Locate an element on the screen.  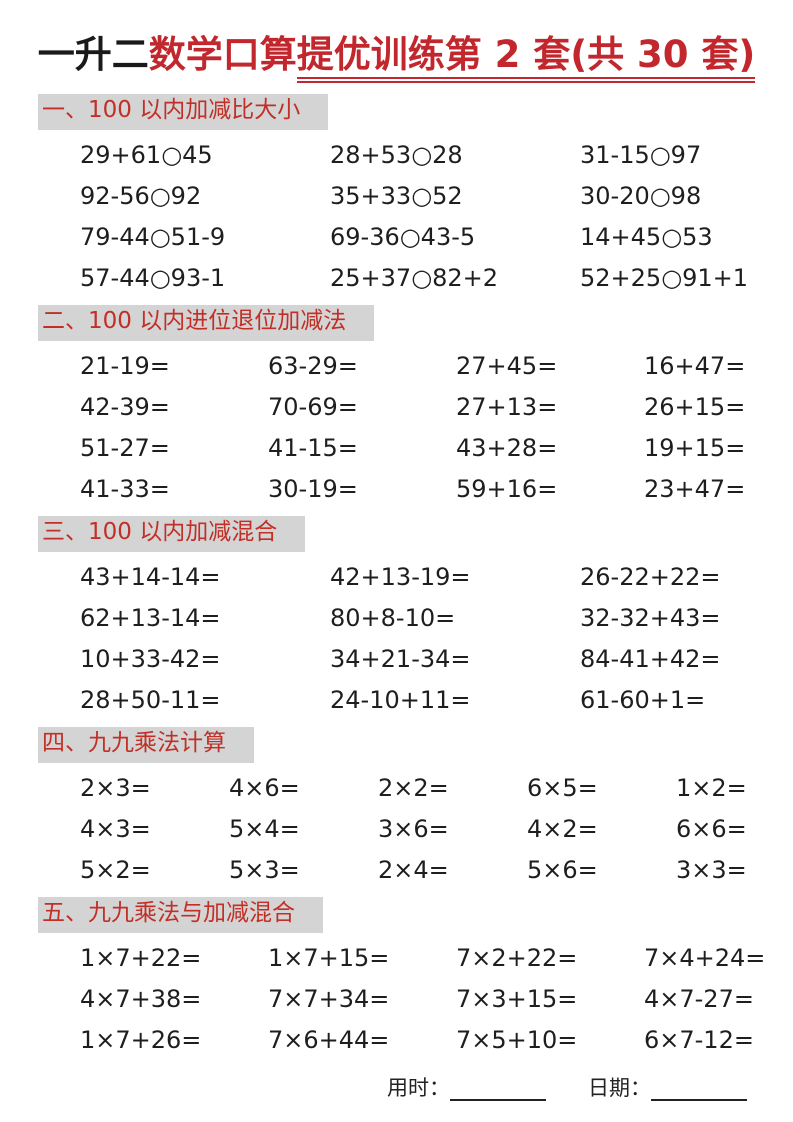
problem-cell: 6×6= is located at coordinates (711, 829).